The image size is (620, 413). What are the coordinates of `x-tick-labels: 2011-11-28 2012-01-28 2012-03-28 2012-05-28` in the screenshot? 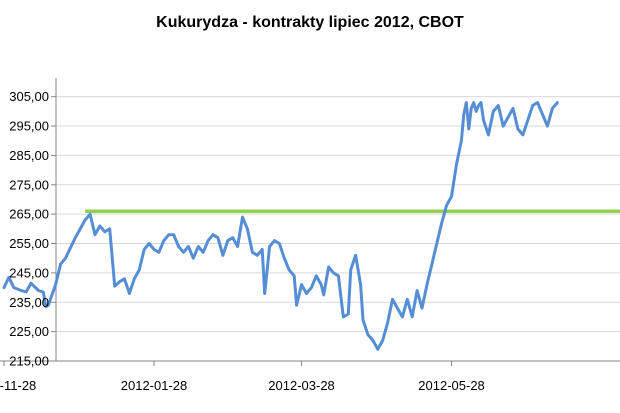 It's located at (242, 385).